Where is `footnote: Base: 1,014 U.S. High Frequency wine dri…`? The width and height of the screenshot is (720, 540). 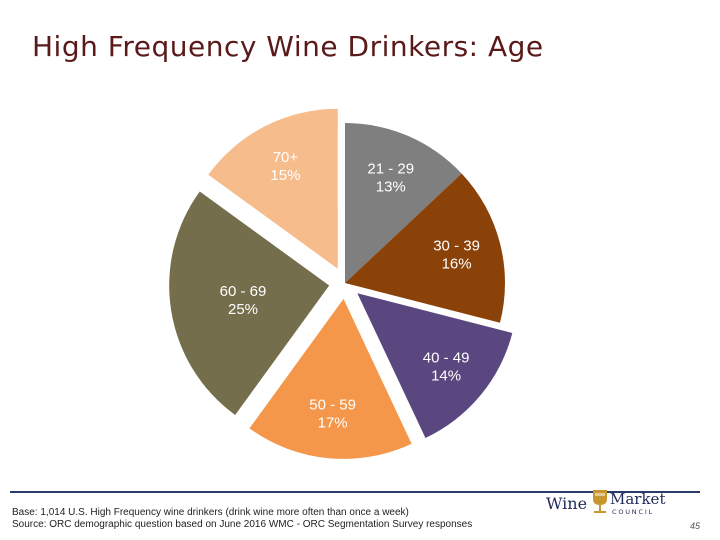 footnote: Base: 1,014 U.S. High Frequency wine dri… is located at coordinates (242, 519).